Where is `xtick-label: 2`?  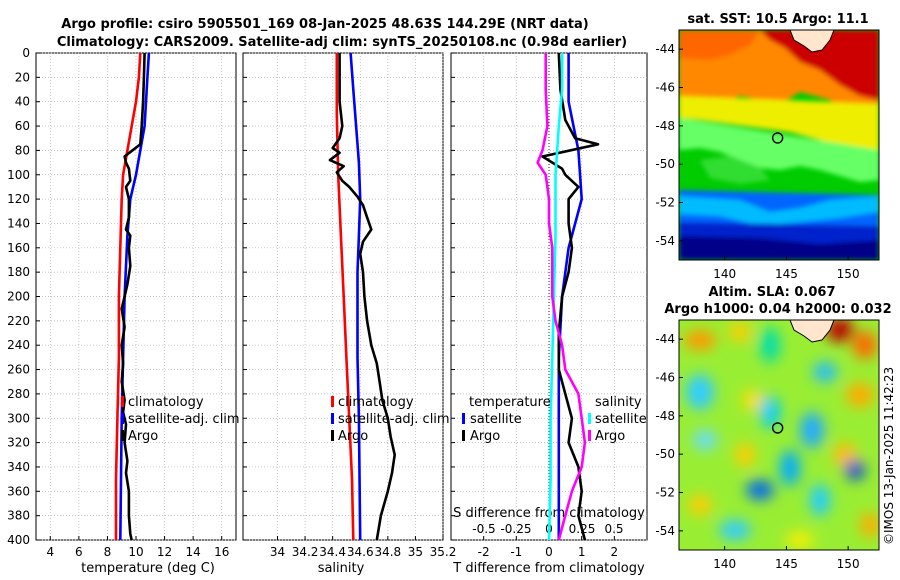
xtick-label: 2 is located at coordinates (615, 552).